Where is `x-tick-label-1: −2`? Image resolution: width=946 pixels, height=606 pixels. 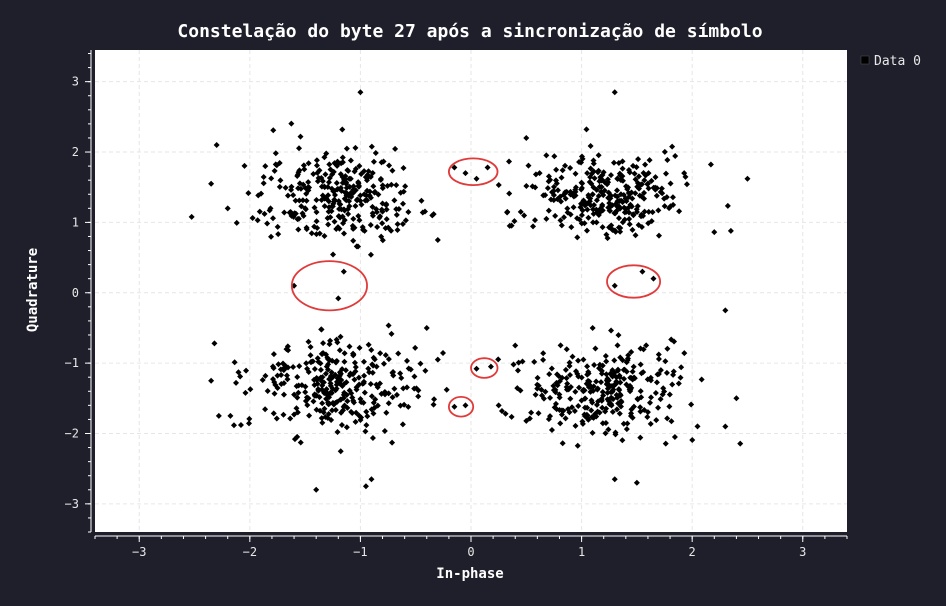 x-tick-label-1: −2 is located at coordinates (250, 552).